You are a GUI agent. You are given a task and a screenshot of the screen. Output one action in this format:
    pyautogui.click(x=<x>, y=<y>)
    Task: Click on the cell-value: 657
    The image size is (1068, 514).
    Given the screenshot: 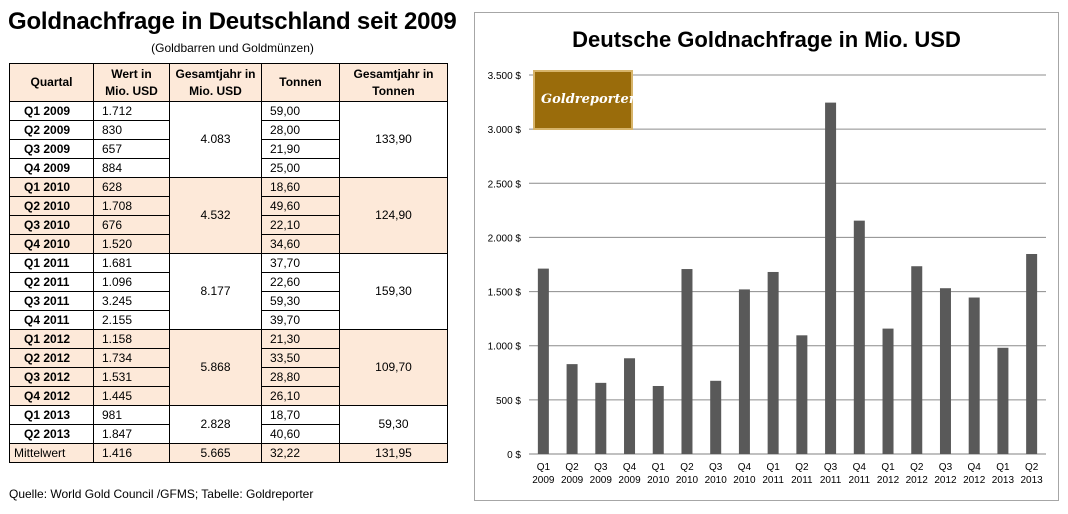 What is the action you would take?
    pyautogui.click(x=131, y=149)
    